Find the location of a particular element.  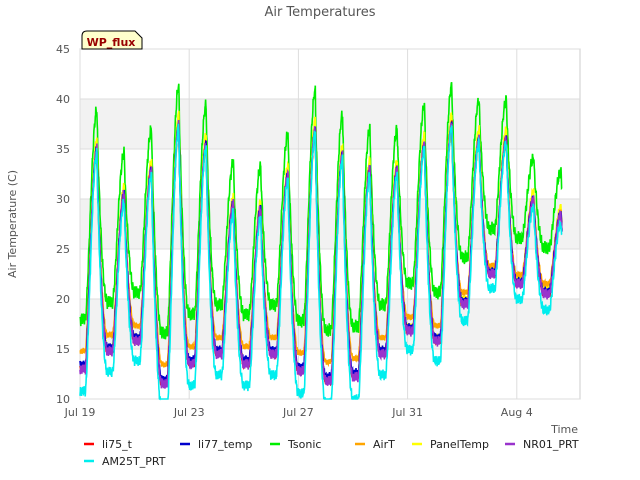

site-label-badge: WP_flux is located at coordinates (112, 40).